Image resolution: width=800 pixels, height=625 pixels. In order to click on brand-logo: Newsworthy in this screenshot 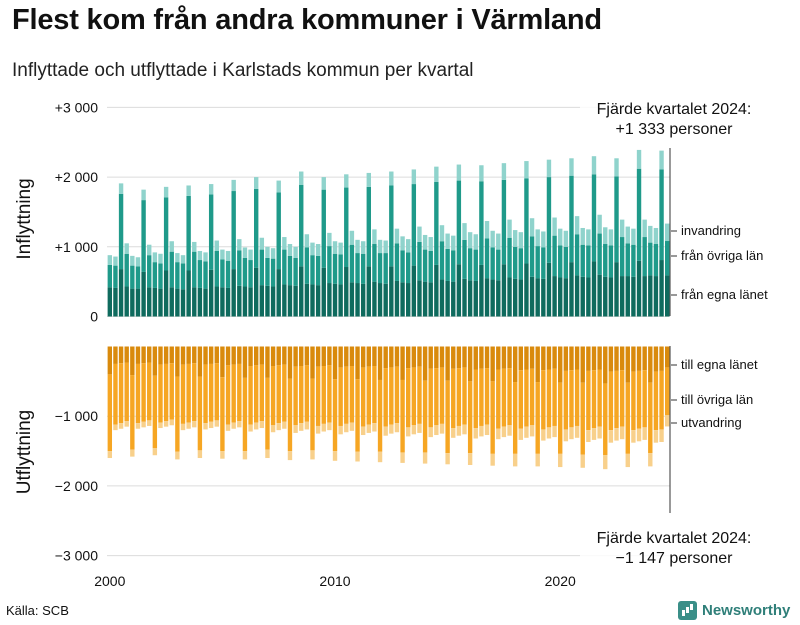, I will do `click(734, 610)`.